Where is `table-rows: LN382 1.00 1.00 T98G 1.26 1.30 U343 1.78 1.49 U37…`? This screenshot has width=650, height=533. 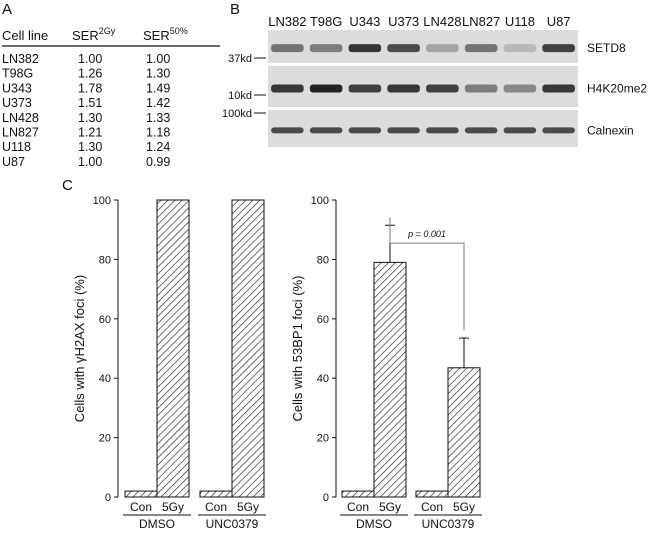 table-rows: LN382 1.00 1.00 T98G 1.26 1.30 U343 1.78 1.49 U37… is located at coordinates (86, 110).